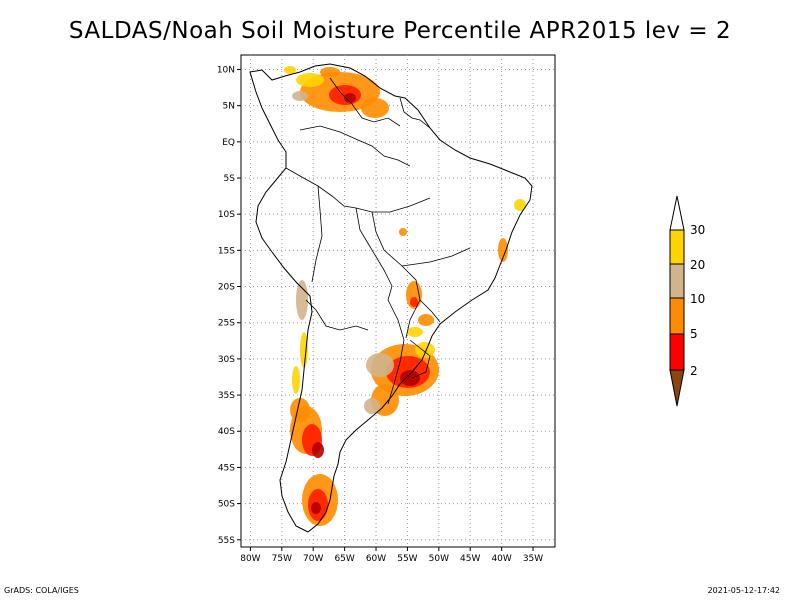 This screenshot has width=800, height=600. Describe the element at coordinates (226, 305) in the screenshot. I see `latitude-tick-labels: 10N 5N EQ 5S 10S 15S 20S 25S 30S 35S 40S 45S 50S 55S` at that location.